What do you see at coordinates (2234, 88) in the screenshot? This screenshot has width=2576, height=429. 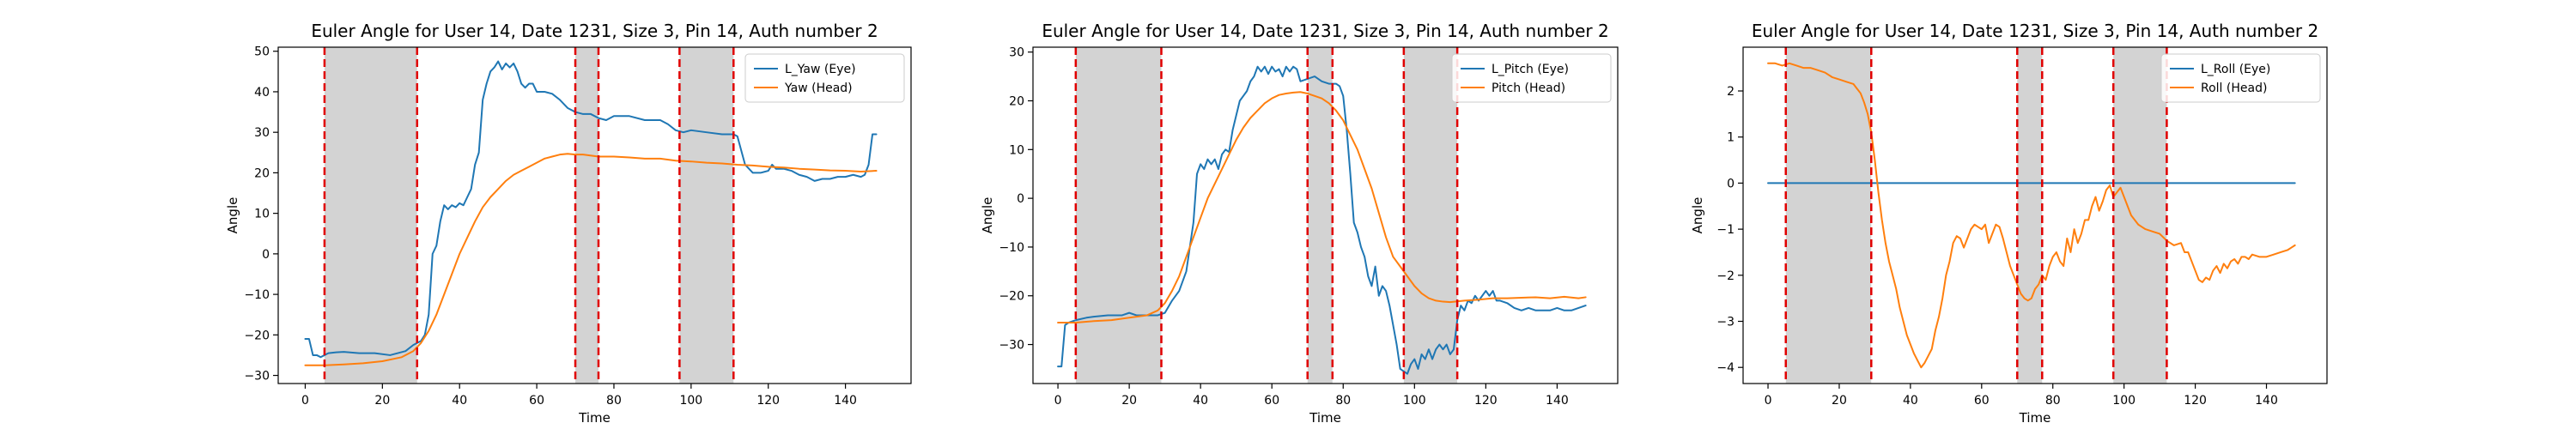 I see `legend-label: Roll (Head)` at bounding box center [2234, 88].